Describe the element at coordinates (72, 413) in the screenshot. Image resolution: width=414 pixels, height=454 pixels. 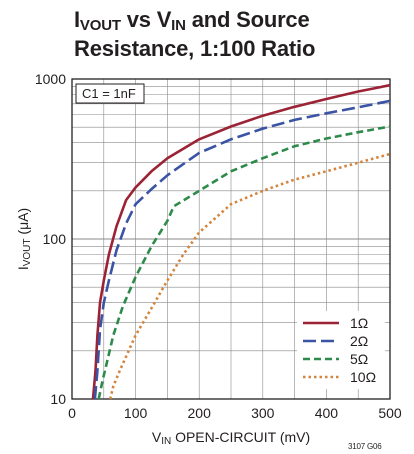
I see `x-tick-label-0: 0` at that location.